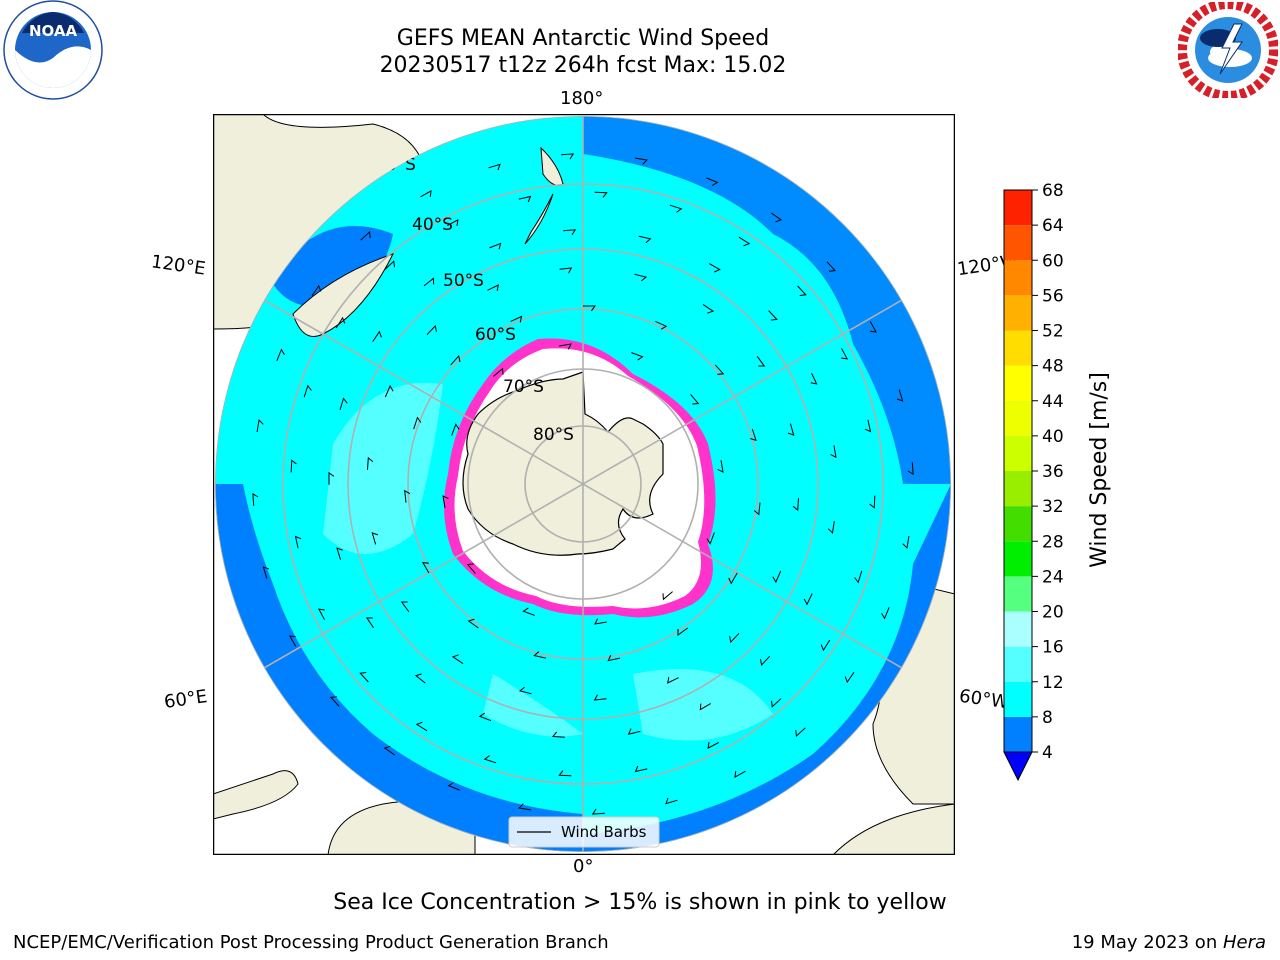 The width and height of the screenshot is (1280, 960). What do you see at coordinates (583, 866) in the screenshot?
I see `lon-label-0: 0°` at bounding box center [583, 866].